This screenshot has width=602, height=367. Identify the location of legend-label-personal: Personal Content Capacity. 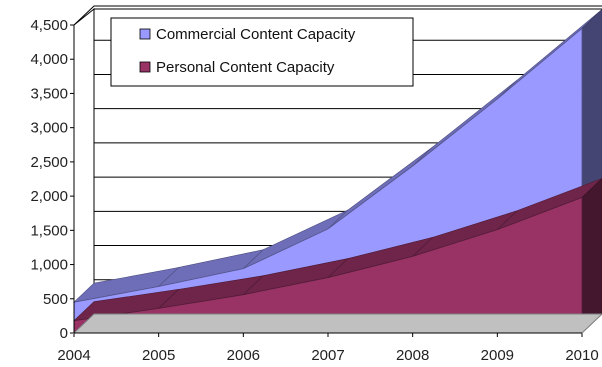
(245, 67).